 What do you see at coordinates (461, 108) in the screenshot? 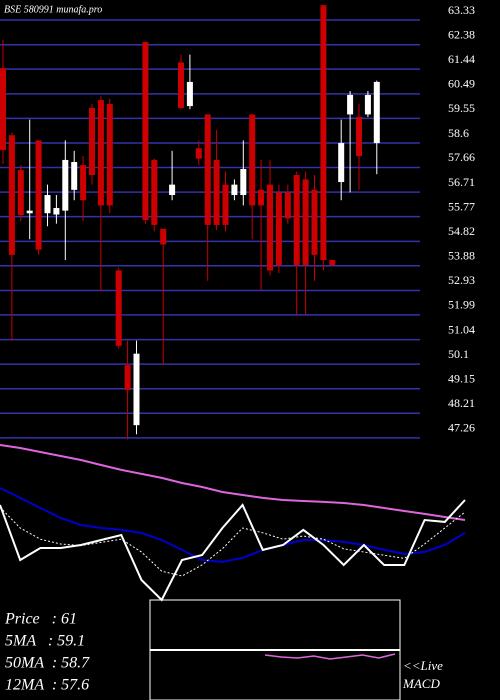
I see `y-tick-label: 59.55` at bounding box center [461, 108].